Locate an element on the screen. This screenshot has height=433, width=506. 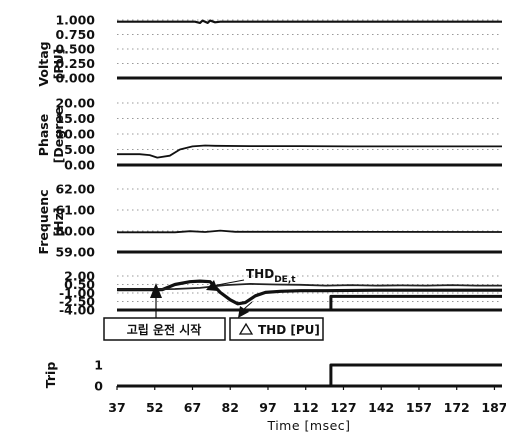
thd-pu-arrow is located at coordinates (243, 312).